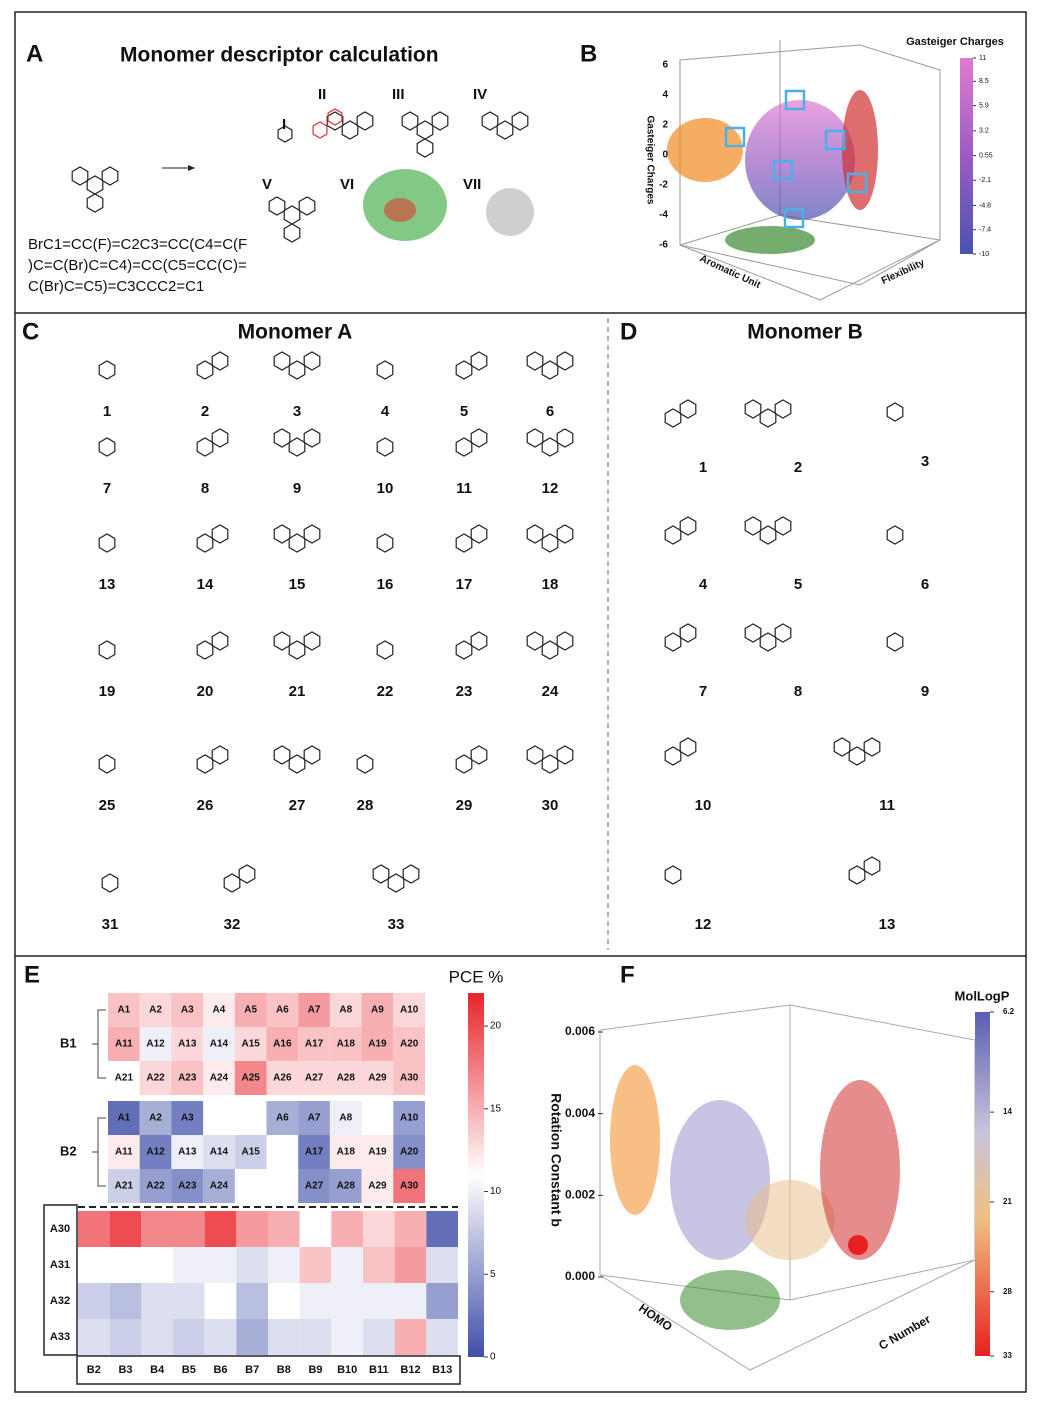  I want to click on monomer-number: 1, so click(703, 467).